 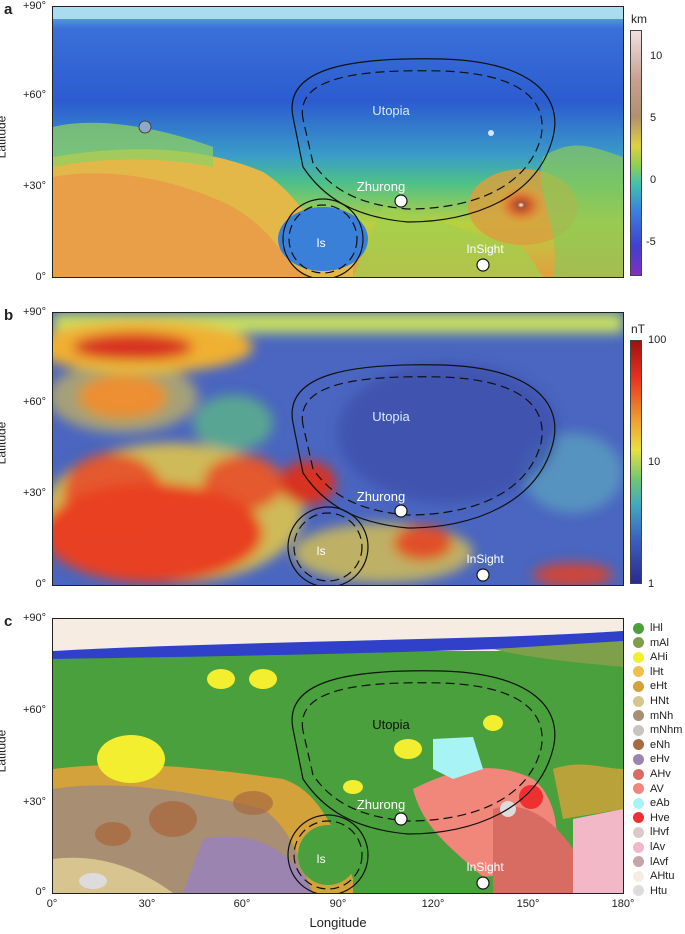 I want to click on legend-label: HNt, so click(x=659, y=701).